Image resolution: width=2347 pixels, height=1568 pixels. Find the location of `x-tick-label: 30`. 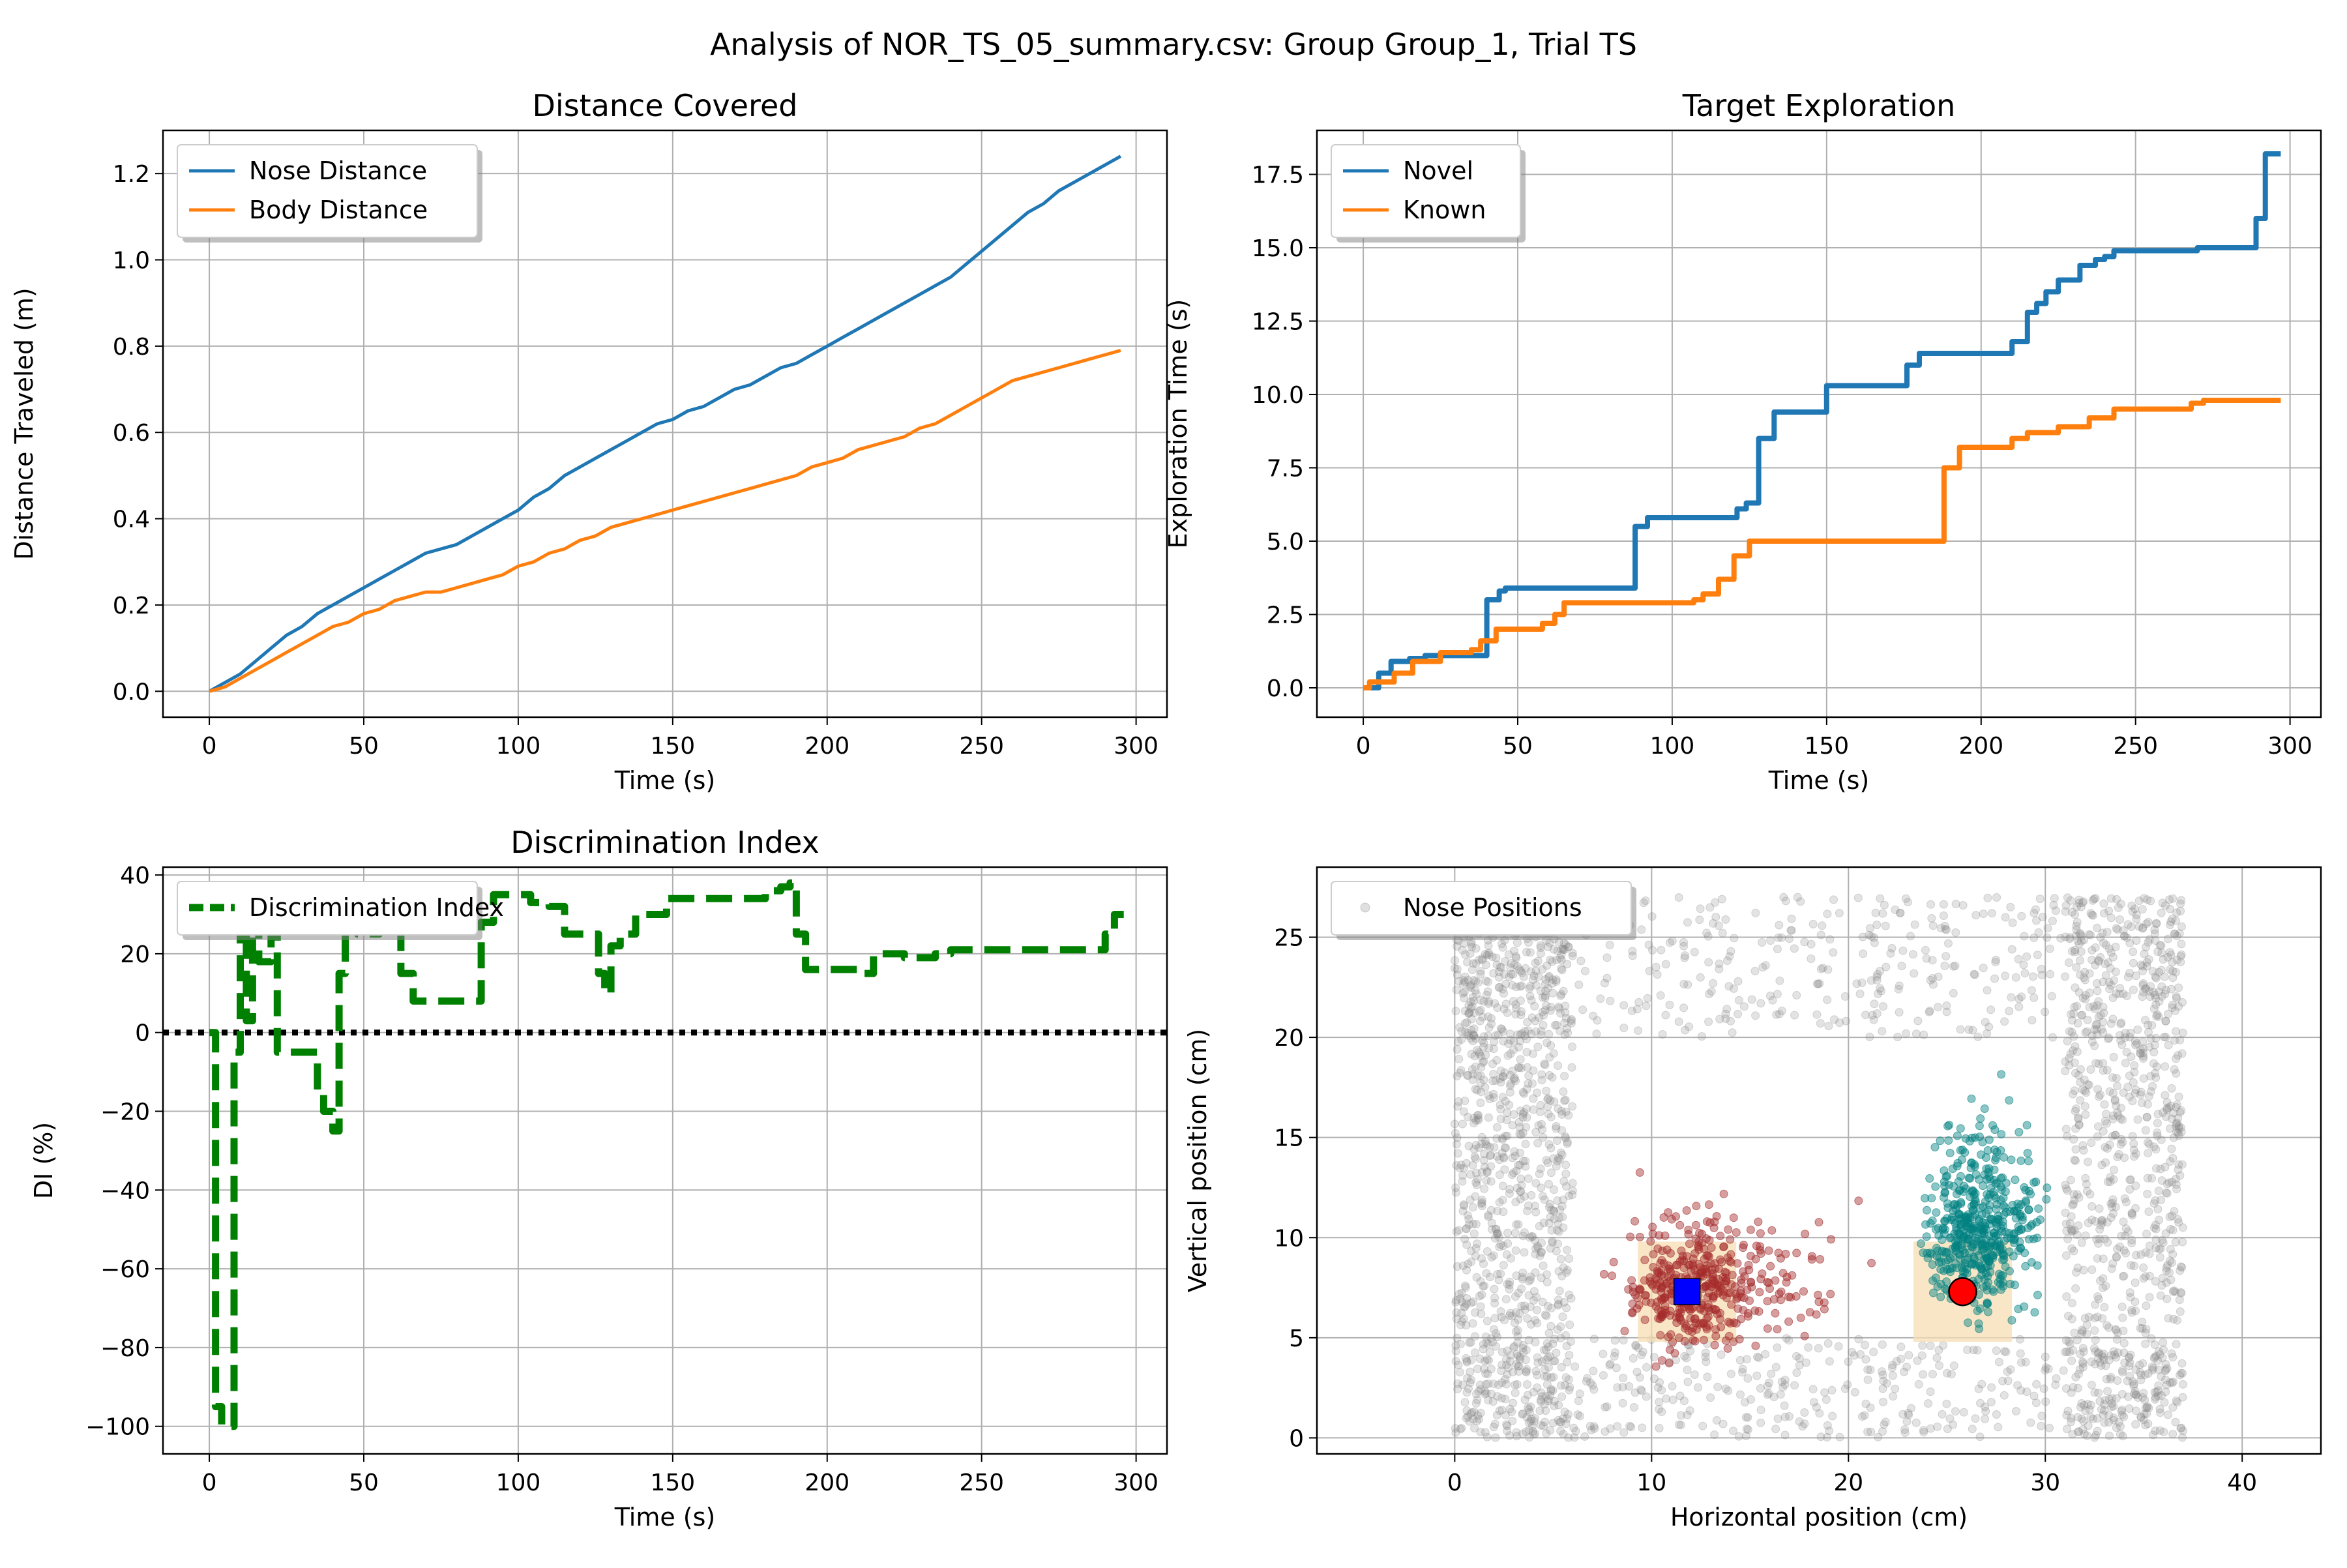

x-tick-label: 30 is located at coordinates (2045, 1483).